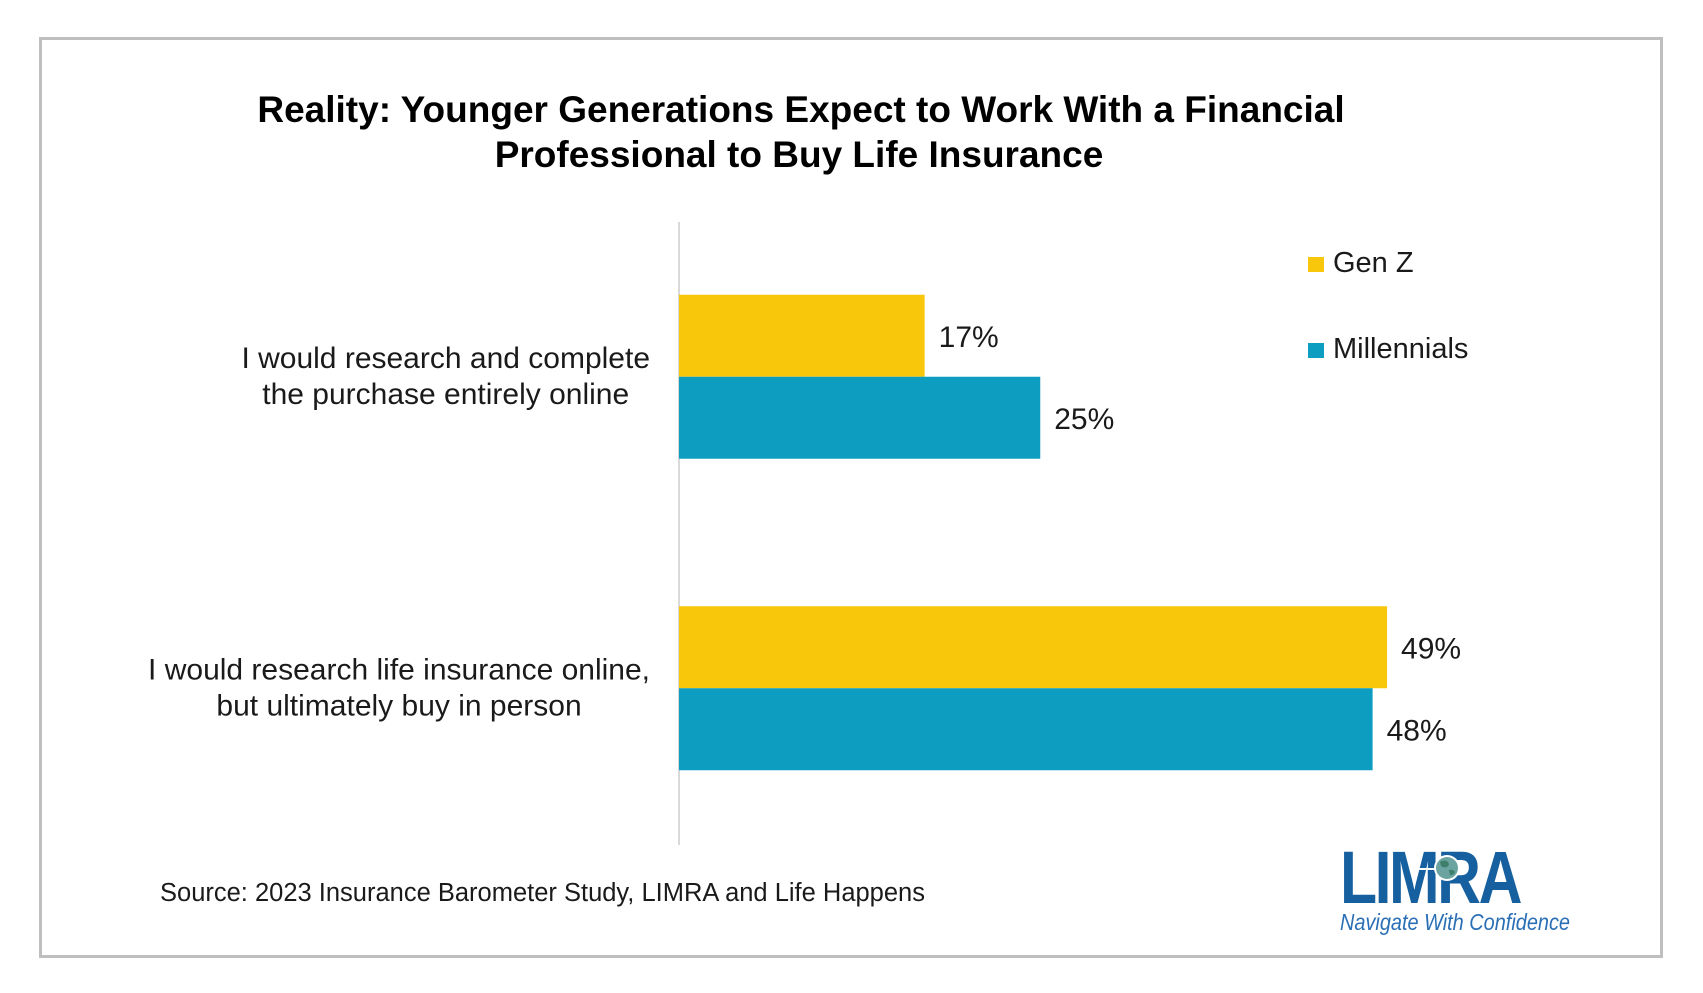  Describe the element at coordinates (399, 669) in the screenshot. I see `category-label-line: I would research life insurance online,` at that location.